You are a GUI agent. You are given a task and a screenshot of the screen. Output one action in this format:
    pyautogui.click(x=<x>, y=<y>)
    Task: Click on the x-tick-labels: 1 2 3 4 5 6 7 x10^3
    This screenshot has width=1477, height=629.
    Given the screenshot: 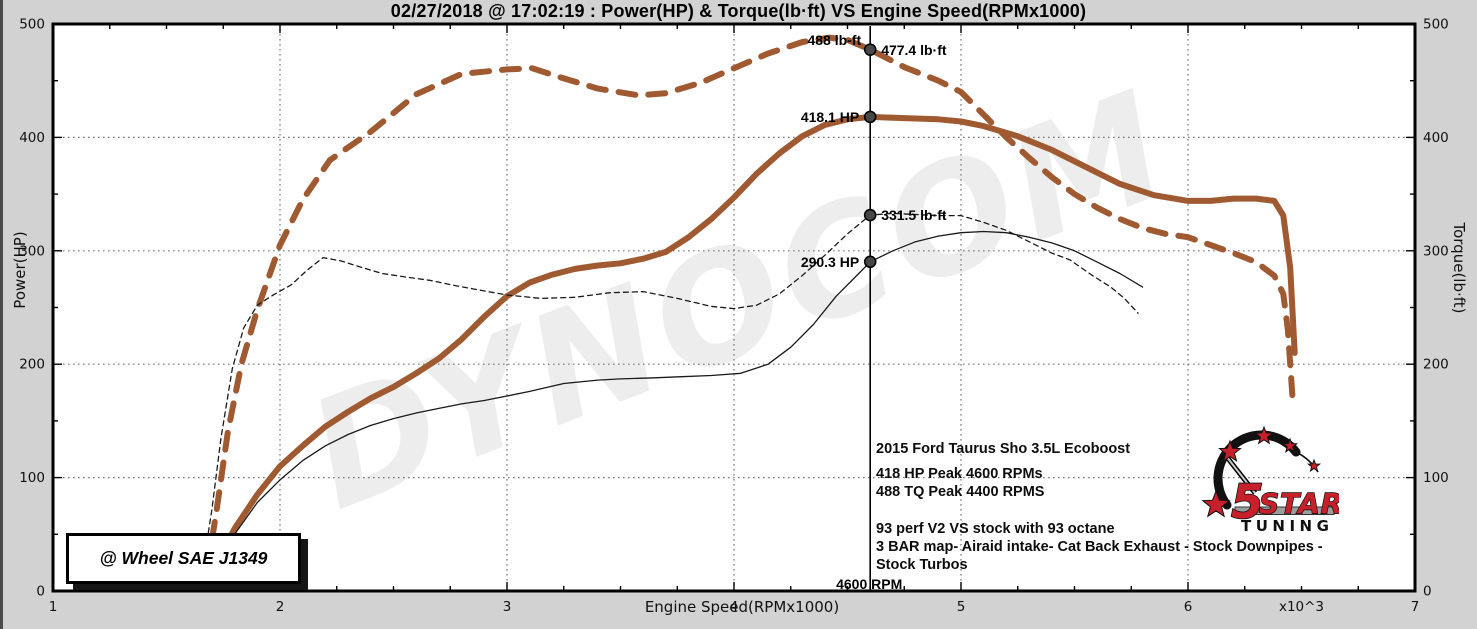 What is the action you would take?
    pyautogui.click(x=734, y=607)
    